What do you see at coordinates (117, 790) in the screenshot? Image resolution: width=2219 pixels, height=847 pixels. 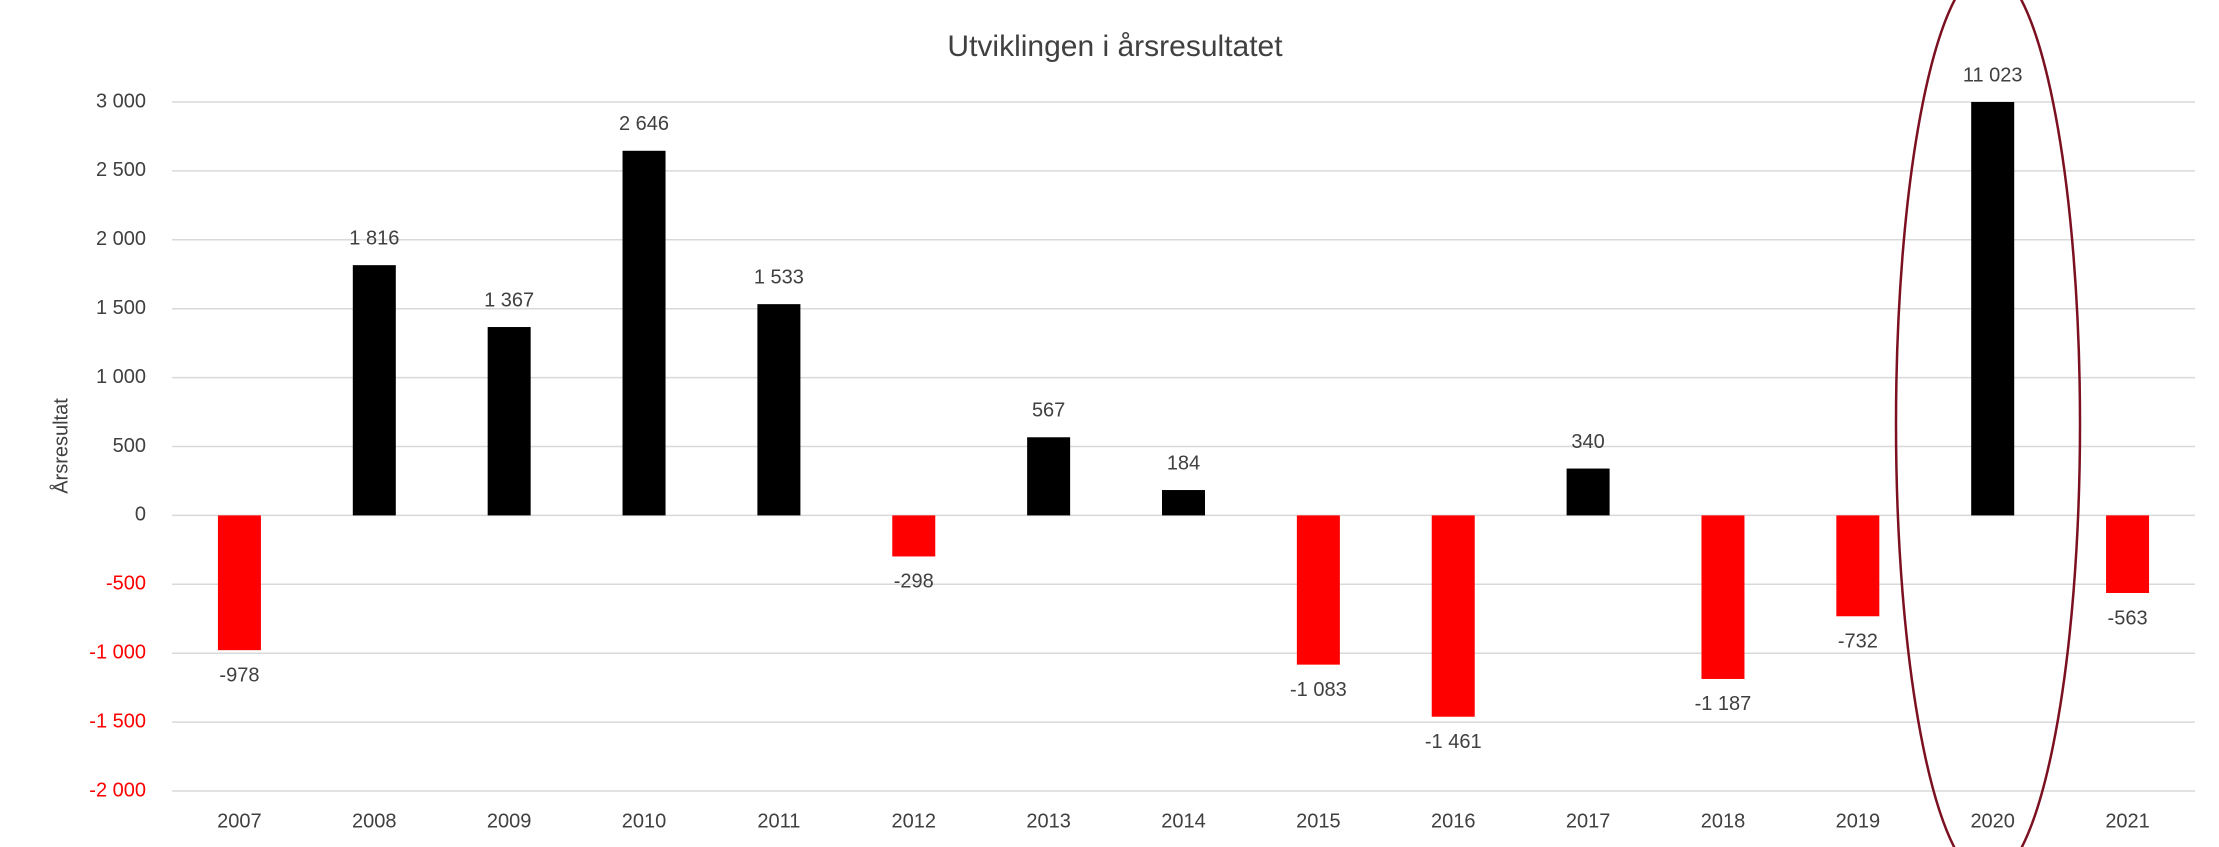 I see `y-tick-label: -2 000` at bounding box center [117, 790].